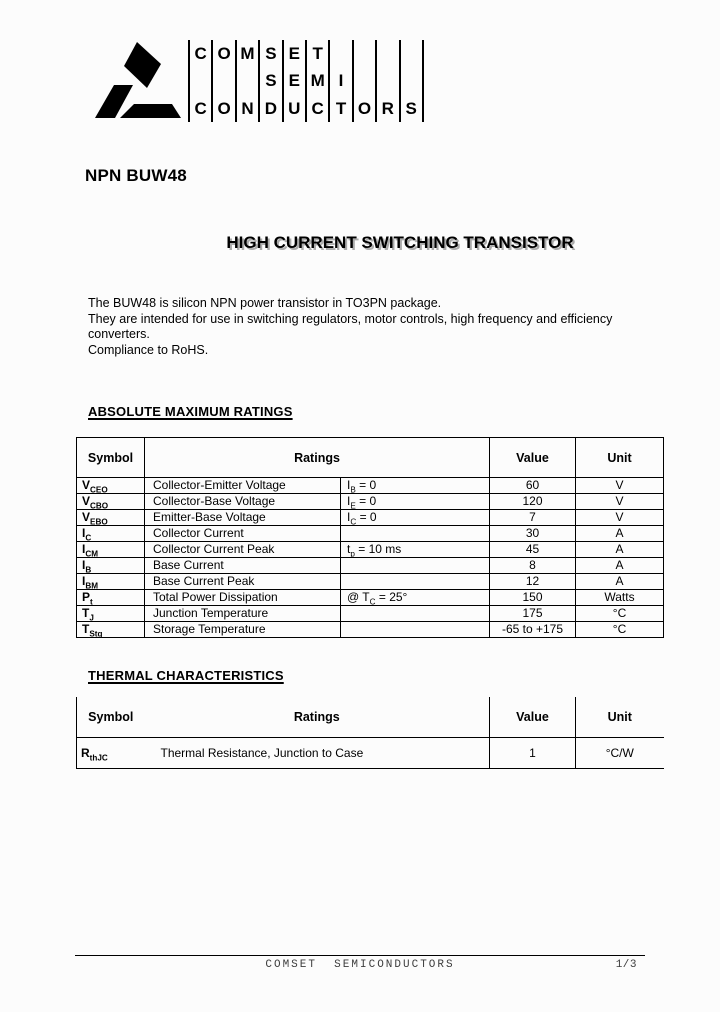  I want to click on logo-letter-cell: C, so click(316, 108).